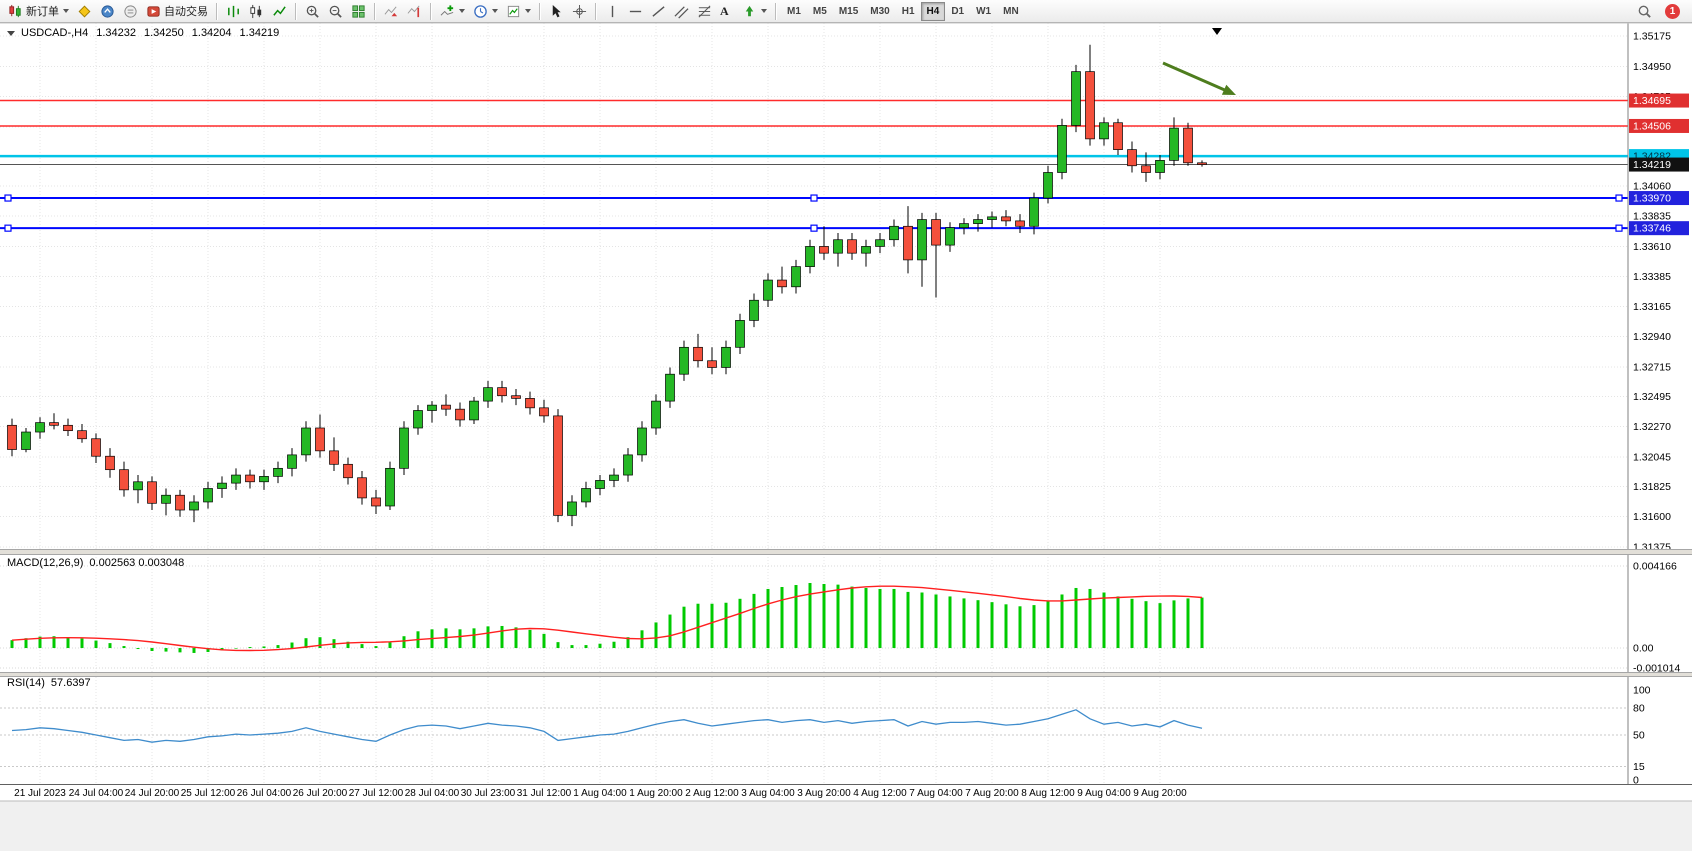  I want to click on cursor-button, so click(556, 11).